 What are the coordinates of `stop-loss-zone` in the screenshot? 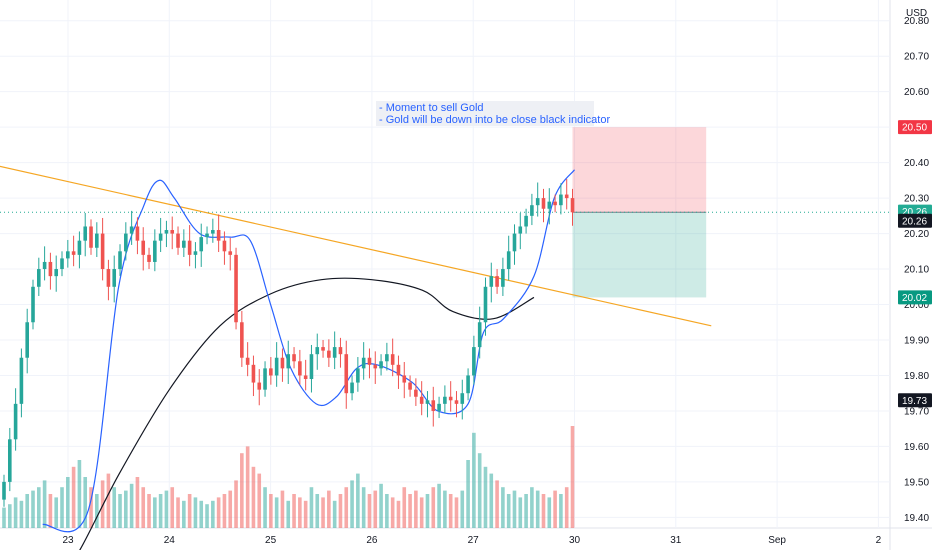 It's located at (639, 170).